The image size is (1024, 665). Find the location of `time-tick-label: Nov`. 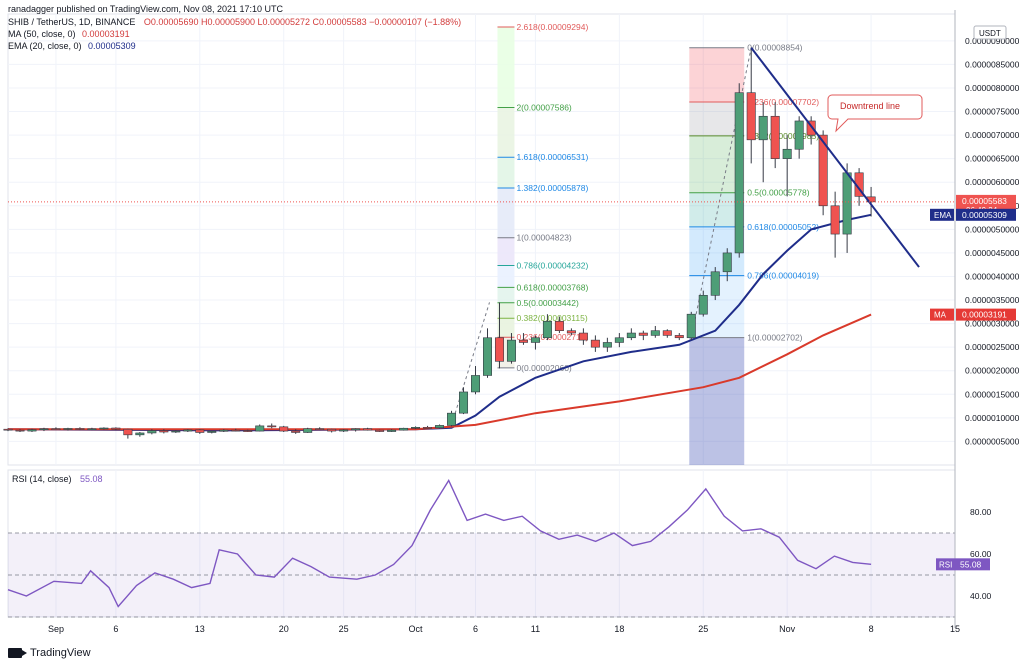

time-tick-label: Nov is located at coordinates (787, 629).